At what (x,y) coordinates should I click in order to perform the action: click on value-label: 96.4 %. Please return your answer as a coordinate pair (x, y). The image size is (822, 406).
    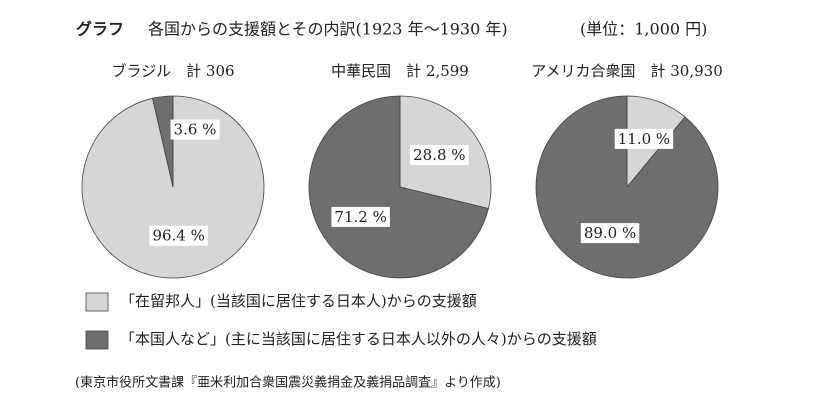
    Looking at the image, I should click on (178, 236).